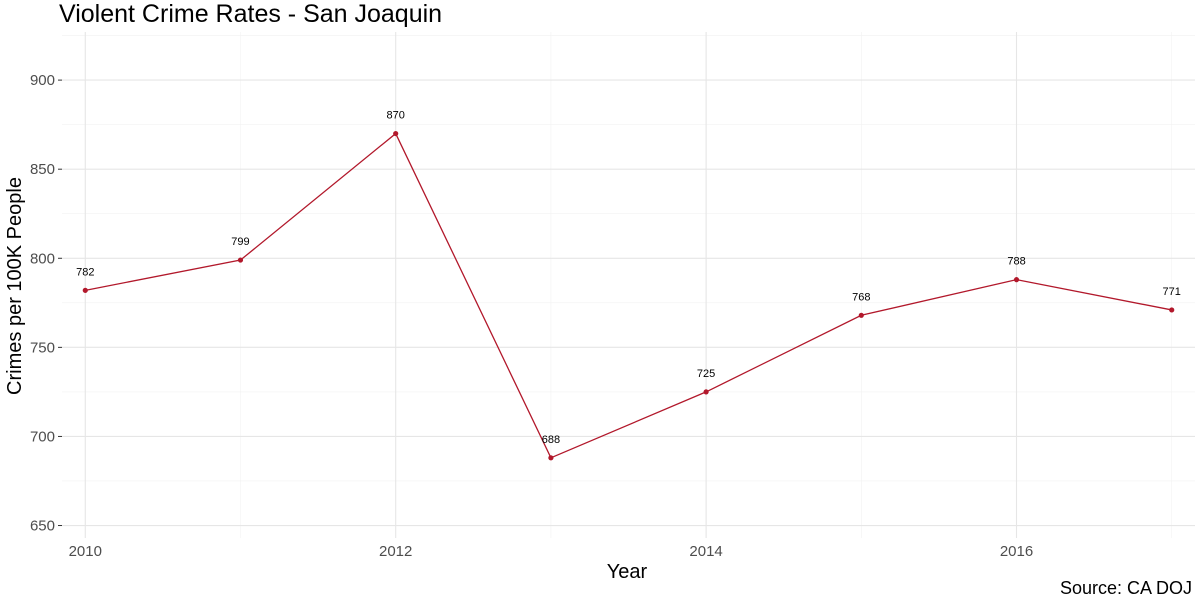 The image size is (1200, 600). Describe the element at coordinates (85, 272) in the screenshot. I see `data-label: 782` at that location.